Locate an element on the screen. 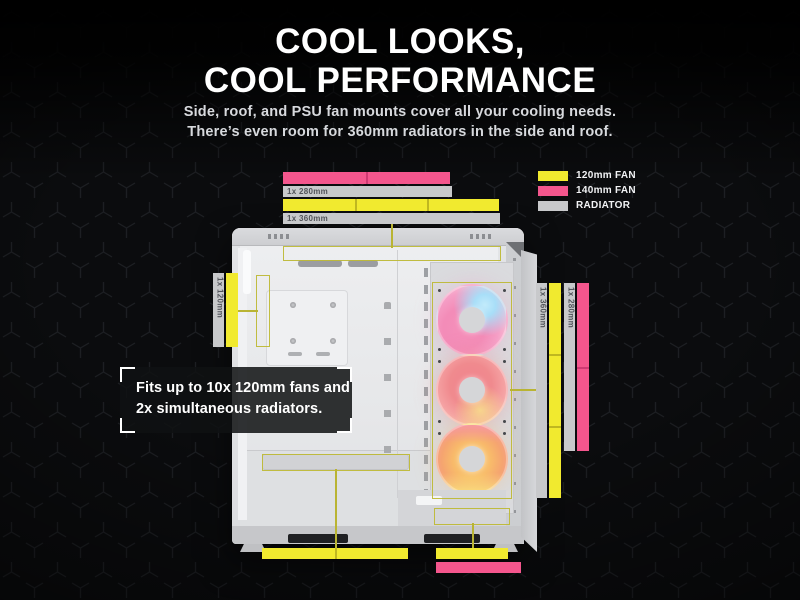  case-top-frame is located at coordinates (378, 237).